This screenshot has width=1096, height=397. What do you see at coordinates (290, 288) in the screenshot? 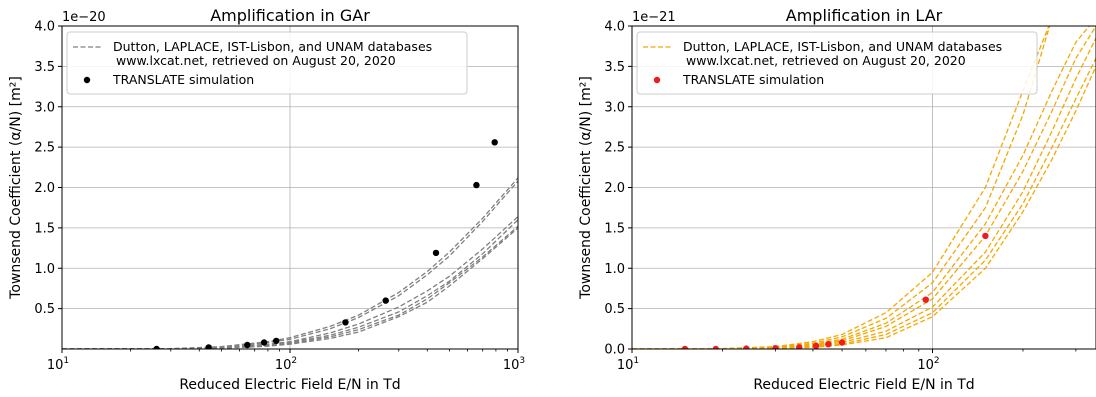
I see `database-curve` at bounding box center [290, 288].